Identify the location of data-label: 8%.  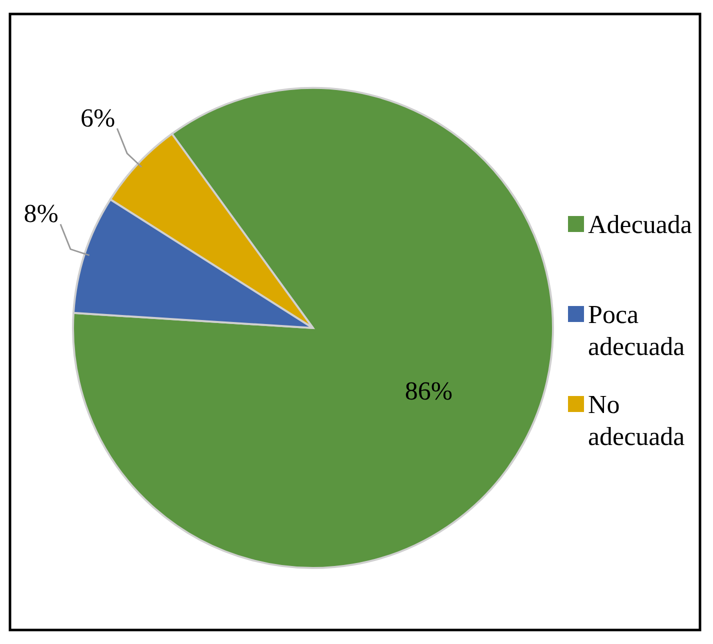
(41, 213).